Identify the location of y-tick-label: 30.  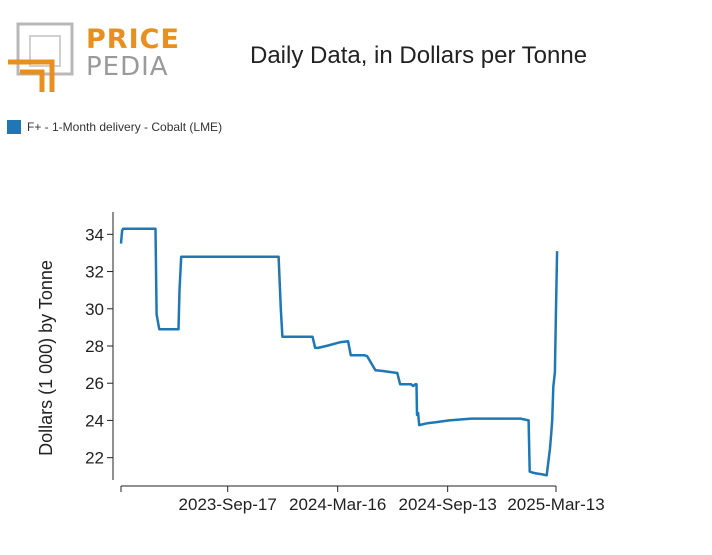
(94, 309).